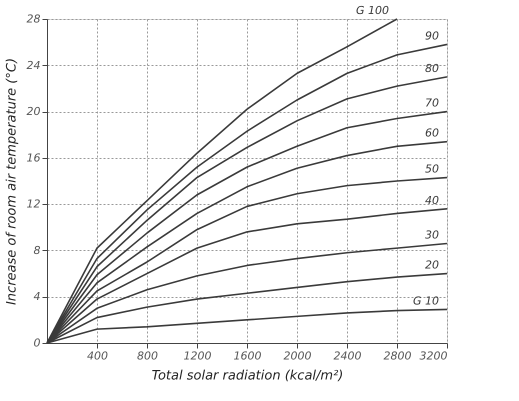  Describe the element at coordinates (37, 250) in the screenshot. I see `y-tick-label: 8` at that location.